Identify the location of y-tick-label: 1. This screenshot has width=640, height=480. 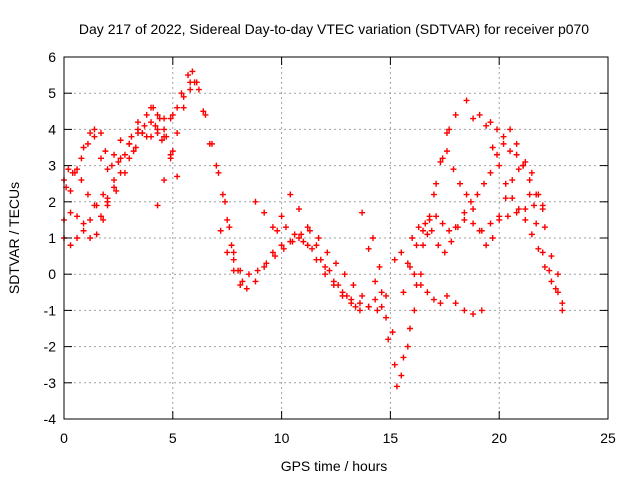
(52, 238).